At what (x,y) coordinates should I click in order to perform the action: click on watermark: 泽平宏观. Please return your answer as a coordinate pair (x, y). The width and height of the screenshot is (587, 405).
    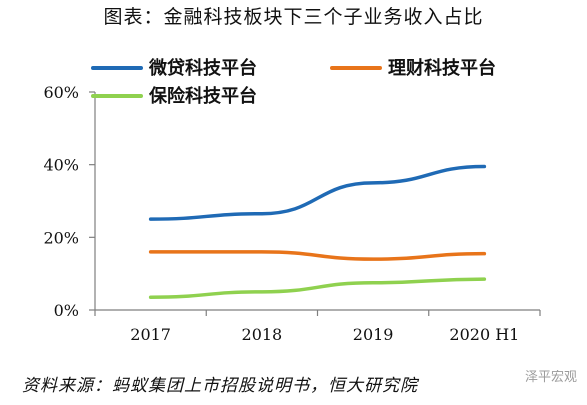
    Looking at the image, I should click on (550, 377).